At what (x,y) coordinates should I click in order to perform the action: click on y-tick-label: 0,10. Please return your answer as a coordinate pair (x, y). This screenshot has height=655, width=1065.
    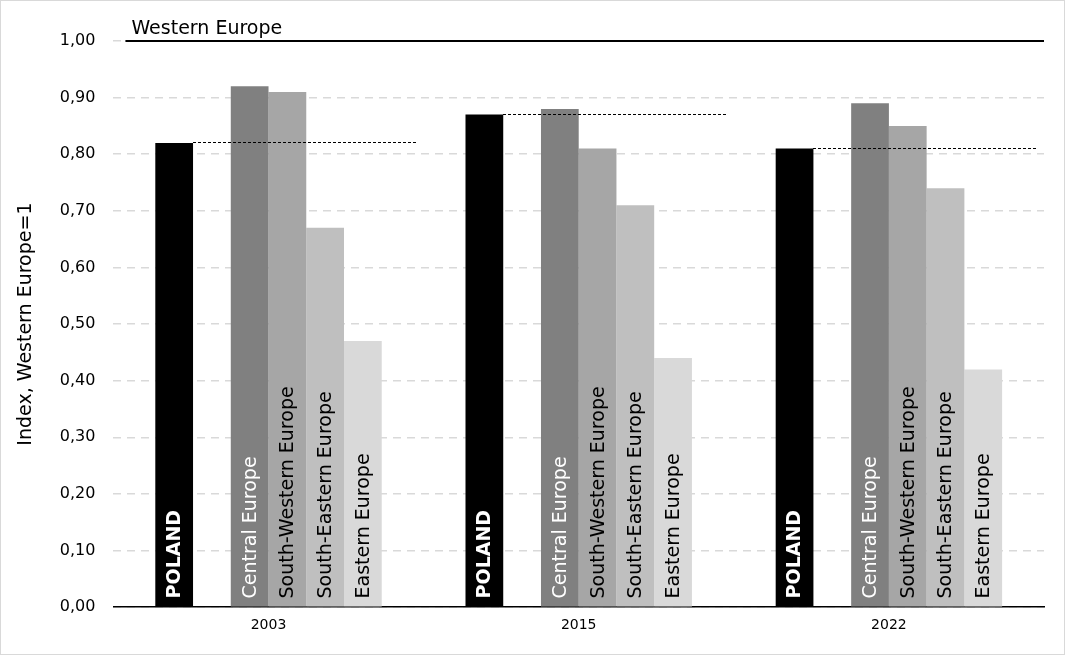
    Looking at the image, I should click on (77, 549).